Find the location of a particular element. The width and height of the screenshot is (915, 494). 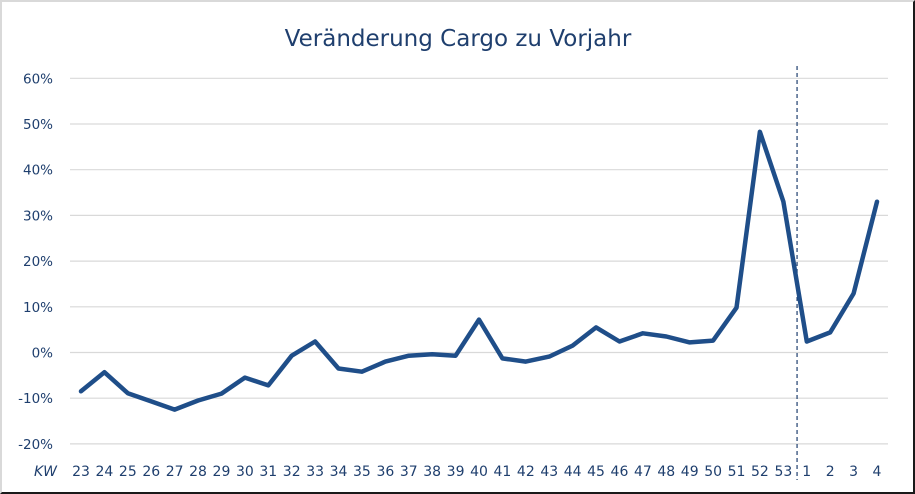

x-tick-label: 45 is located at coordinates (596, 472).